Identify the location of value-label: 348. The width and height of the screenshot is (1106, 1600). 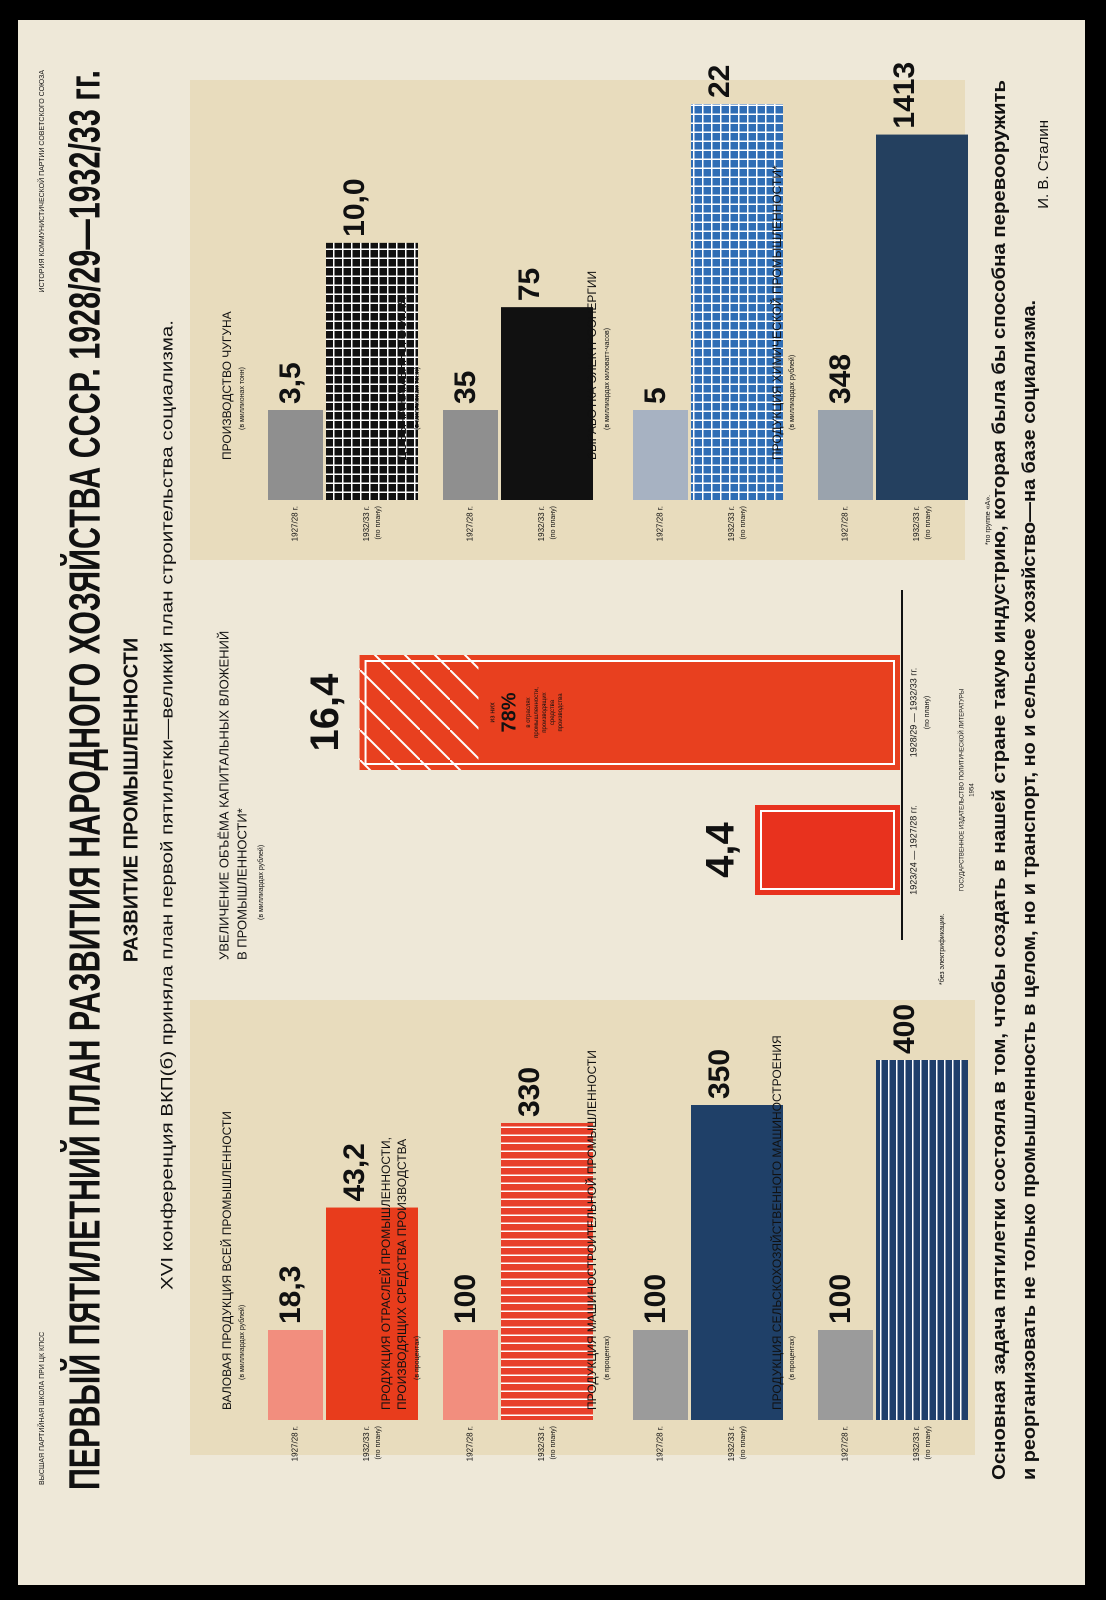
(840, 379).